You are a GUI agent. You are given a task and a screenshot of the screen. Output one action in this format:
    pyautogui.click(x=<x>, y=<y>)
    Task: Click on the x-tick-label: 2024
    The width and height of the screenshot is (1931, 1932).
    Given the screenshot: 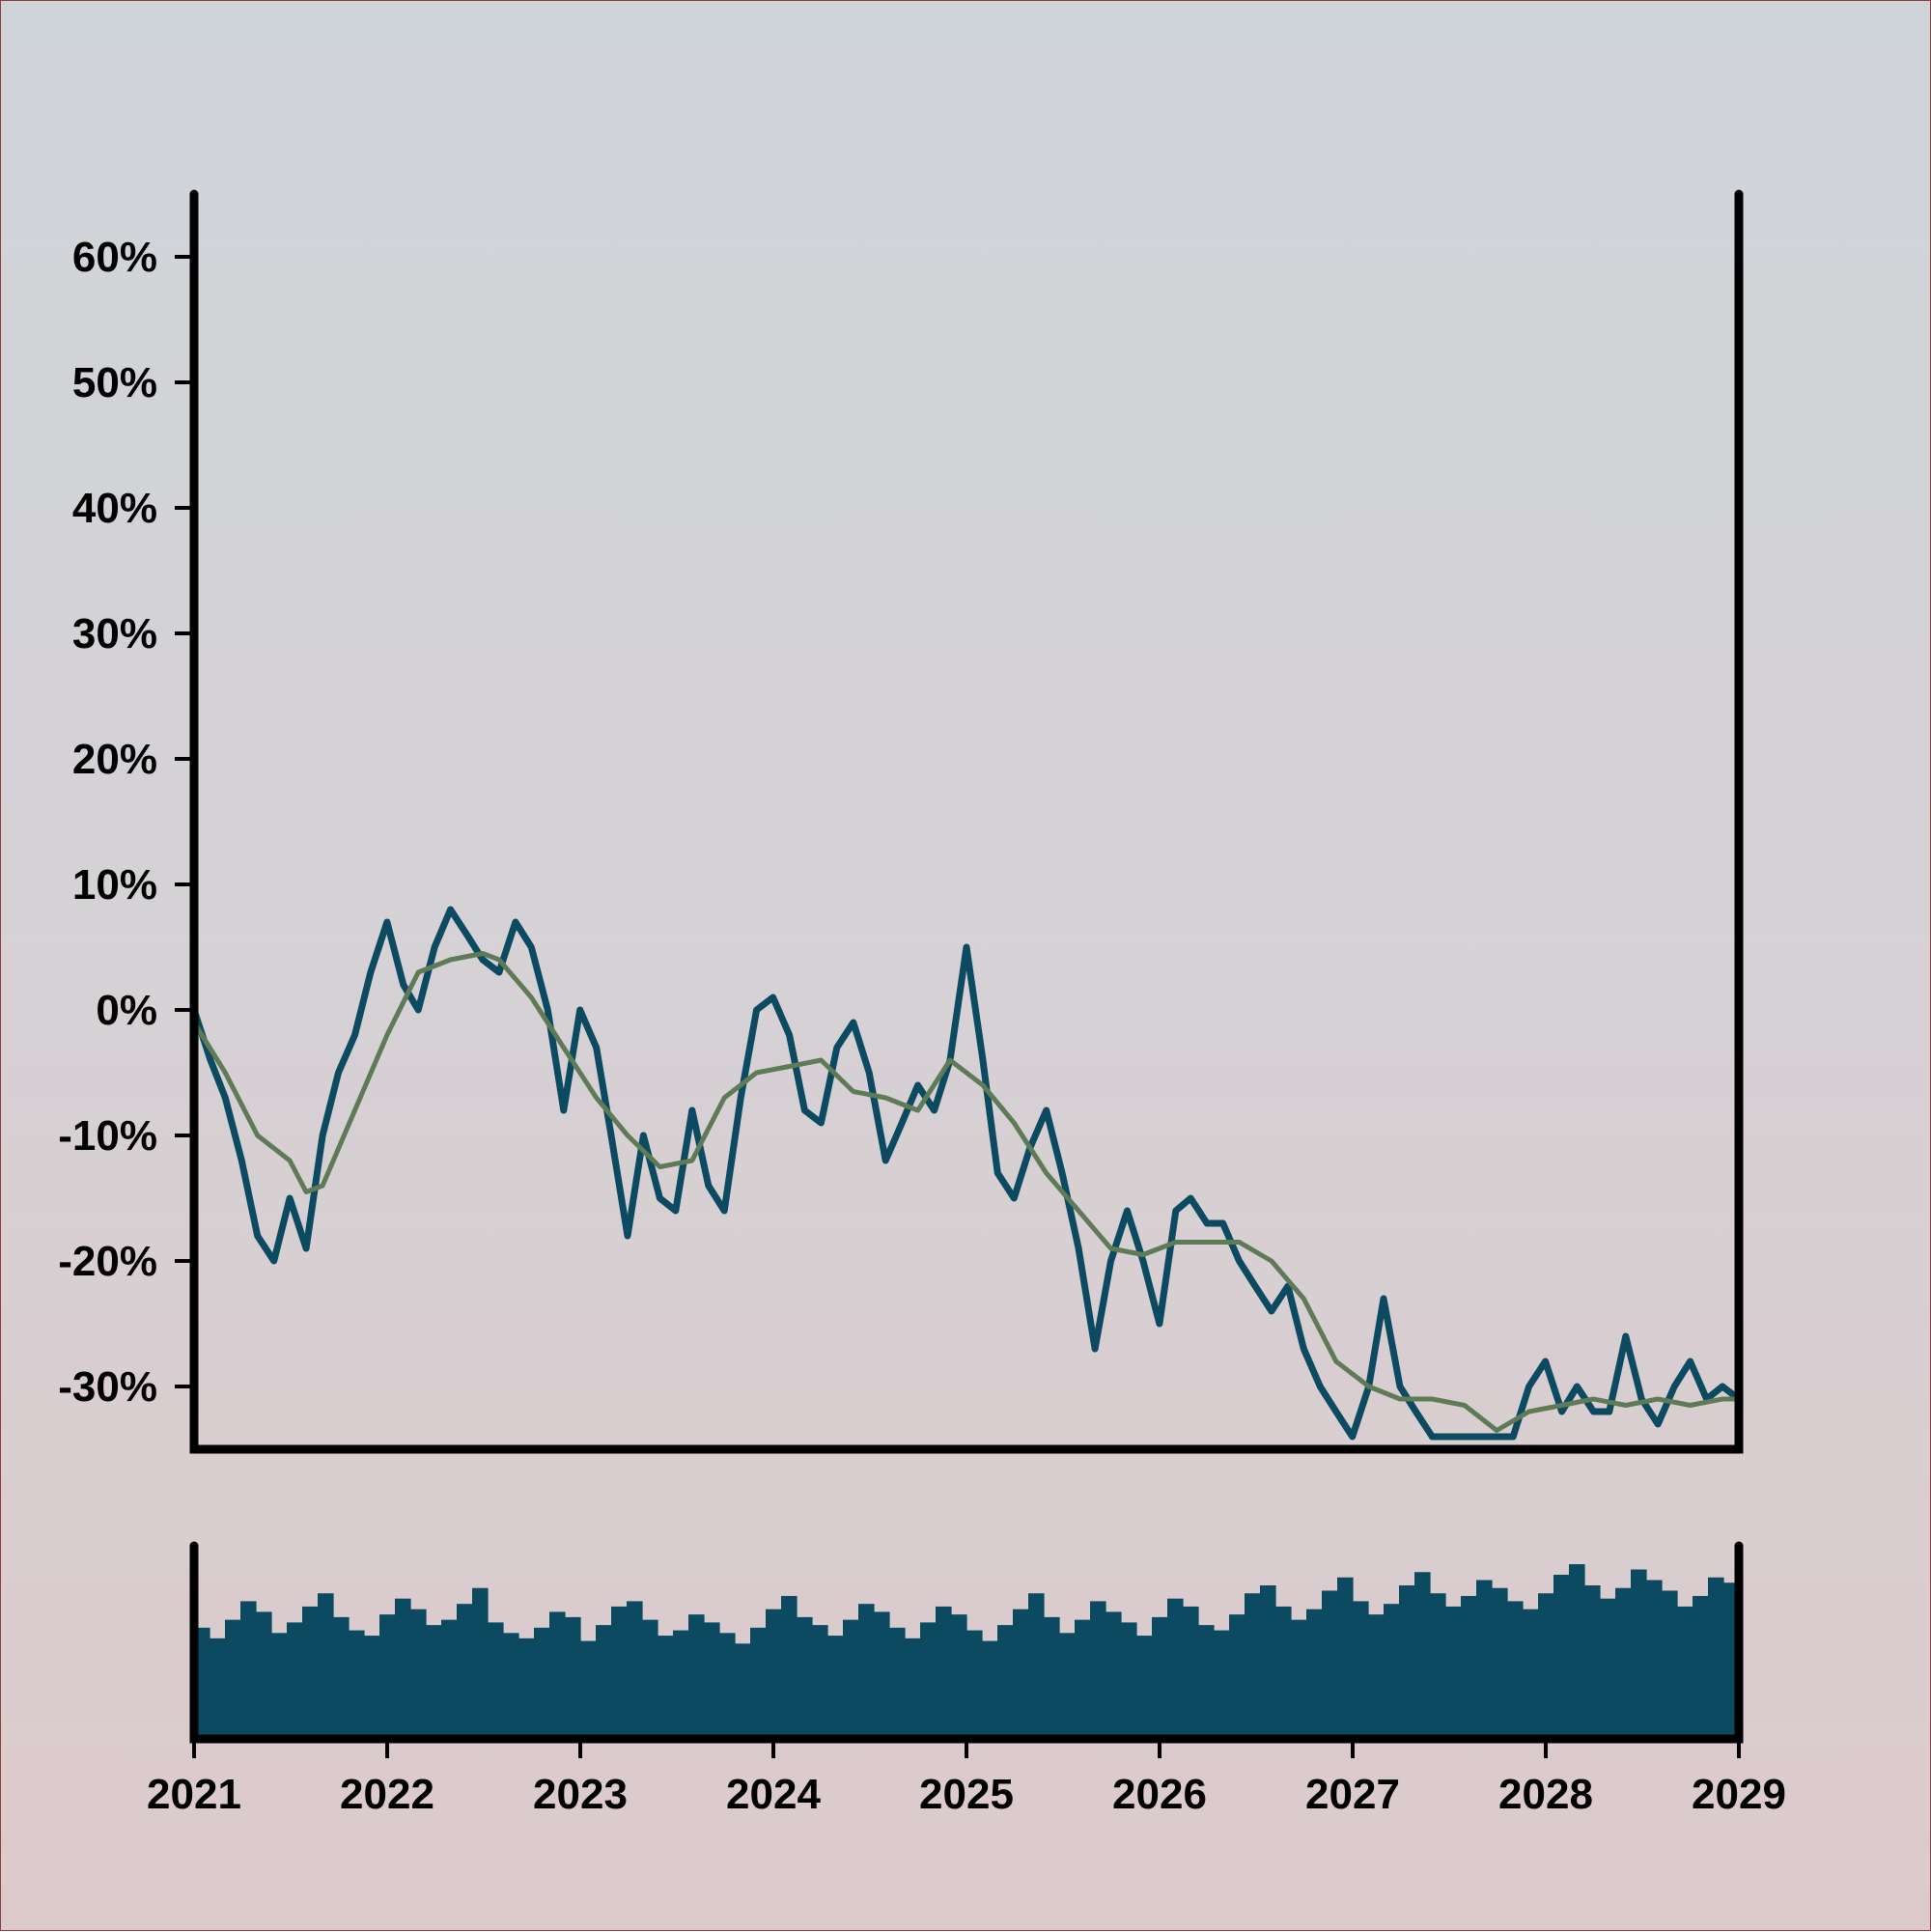 What is the action you would take?
    pyautogui.click(x=773, y=1795)
    